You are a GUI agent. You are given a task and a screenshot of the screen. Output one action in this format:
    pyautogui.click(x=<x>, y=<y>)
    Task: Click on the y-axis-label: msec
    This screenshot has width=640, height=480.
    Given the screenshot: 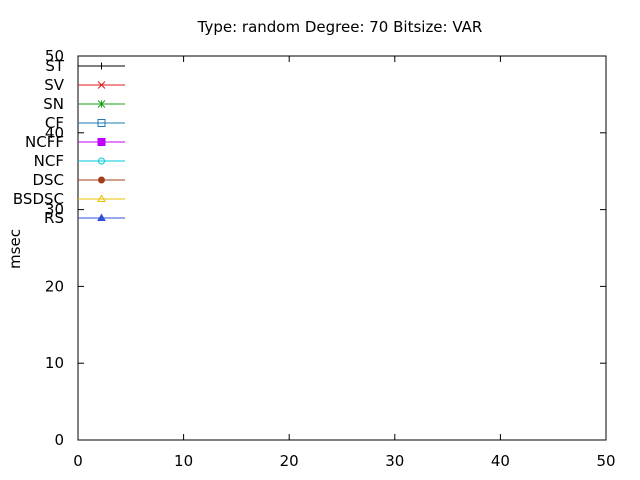 What is the action you would take?
    pyautogui.click(x=15, y=249)
    